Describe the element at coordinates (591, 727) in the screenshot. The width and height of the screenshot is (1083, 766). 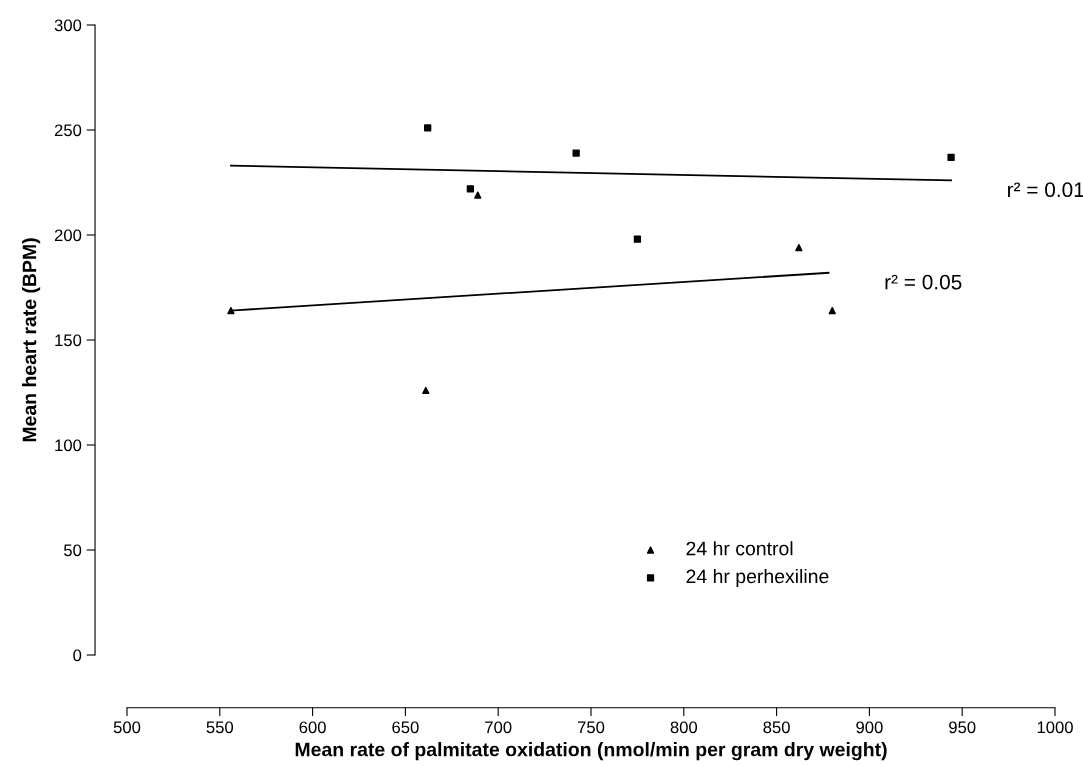
I see `x-tick-label: 750` at that location.